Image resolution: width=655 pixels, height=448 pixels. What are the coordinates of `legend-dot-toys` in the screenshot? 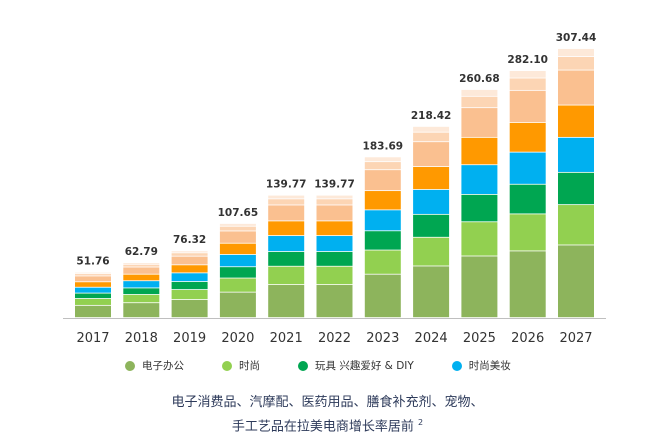 It's located at (303, 365).